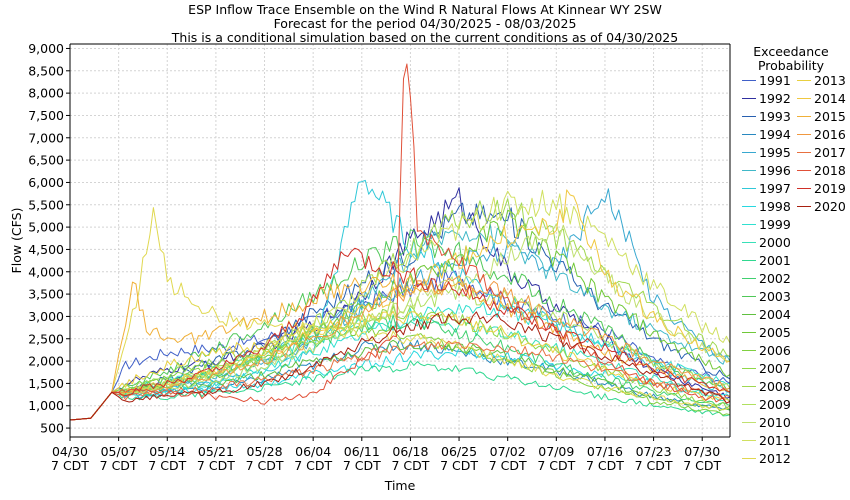  Describe the element at coordinates (46, 93) in the screenshot. I see `y-tick-label: 8,000` at that location.